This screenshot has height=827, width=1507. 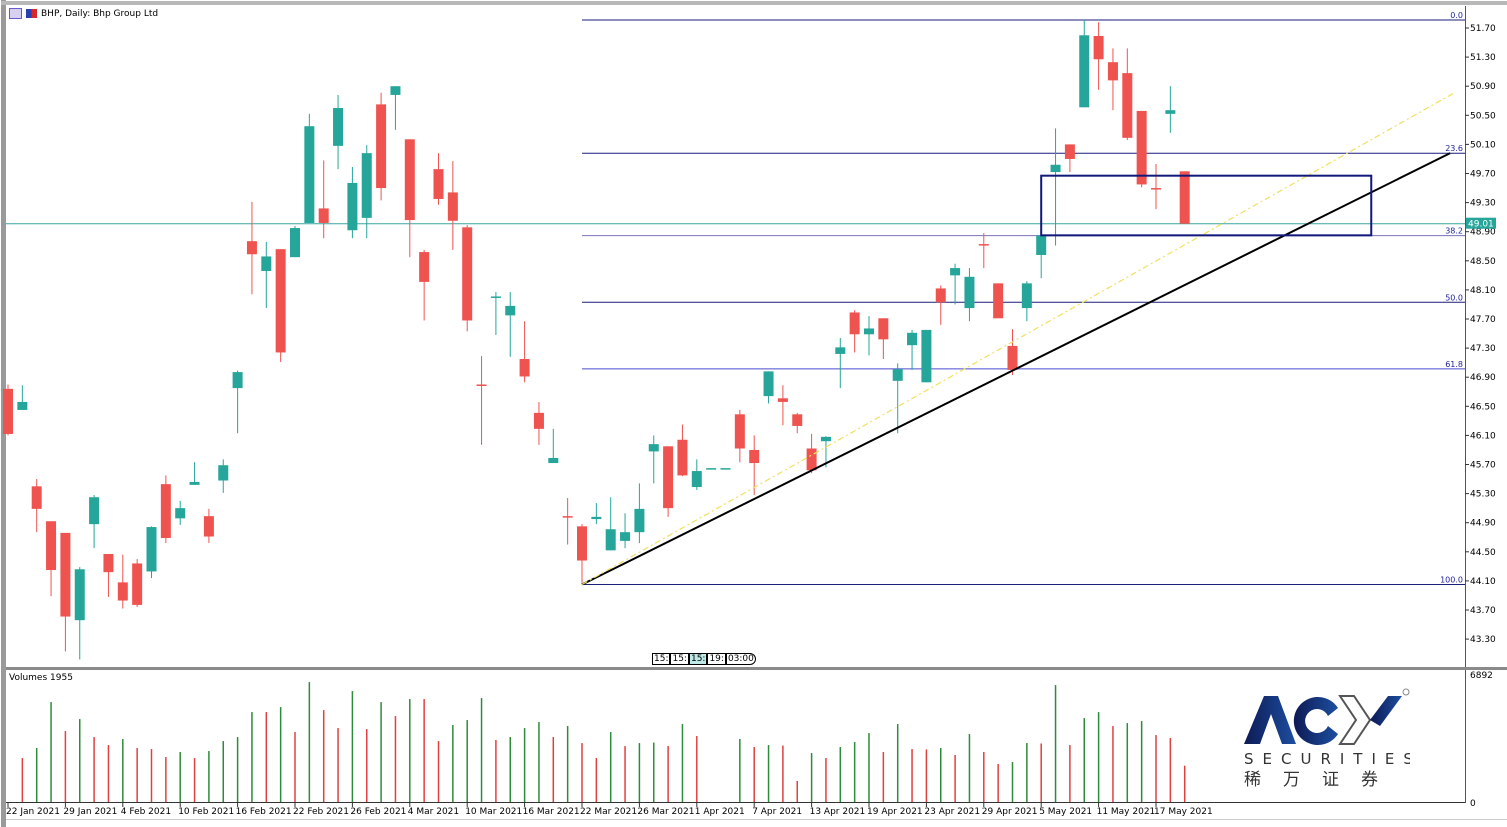 What do you see at coordinates (1483, 320) in the screenshot?
I see `y-tick-label: 47.70` at bounding box center [1483, 320].